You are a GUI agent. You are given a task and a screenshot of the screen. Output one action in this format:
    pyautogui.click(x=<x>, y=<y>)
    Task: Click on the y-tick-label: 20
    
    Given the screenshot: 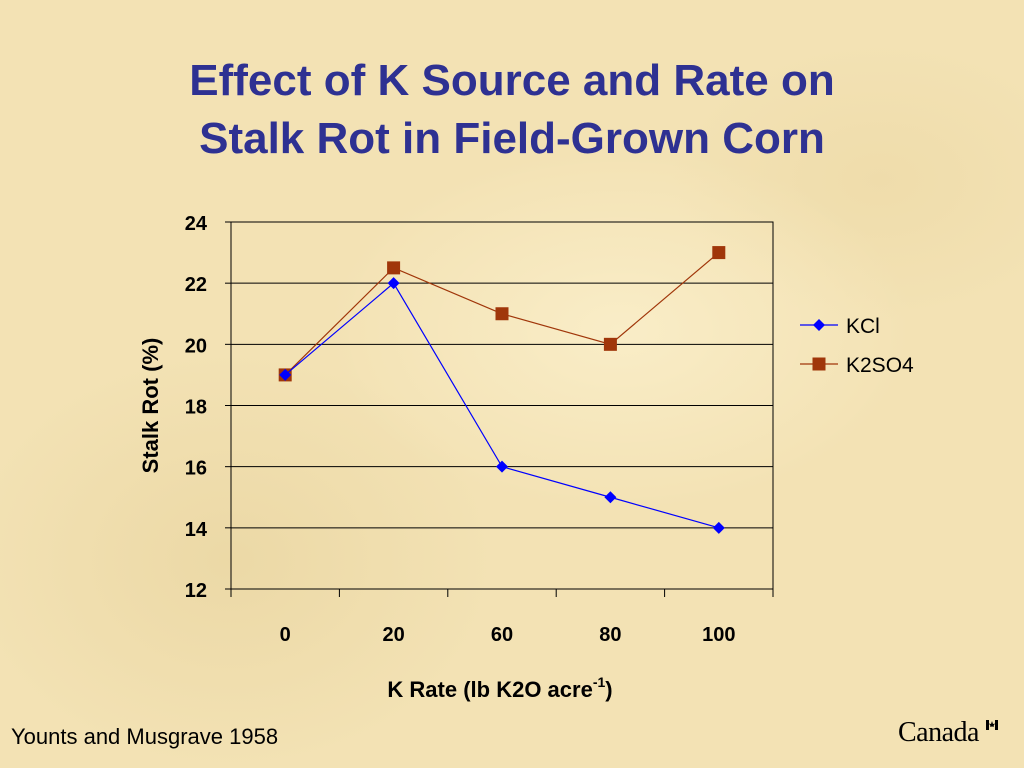 What is the action you would take?
    pyautogui.click(x=196, y=346)
    